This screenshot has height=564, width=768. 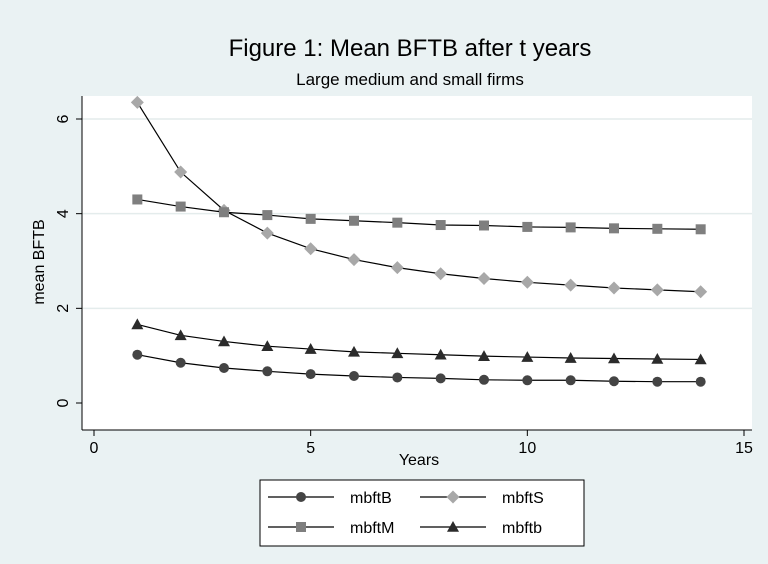 I want to click on legend: mbftB mbftS mbftM mbftb, so click(x=422, y=513).